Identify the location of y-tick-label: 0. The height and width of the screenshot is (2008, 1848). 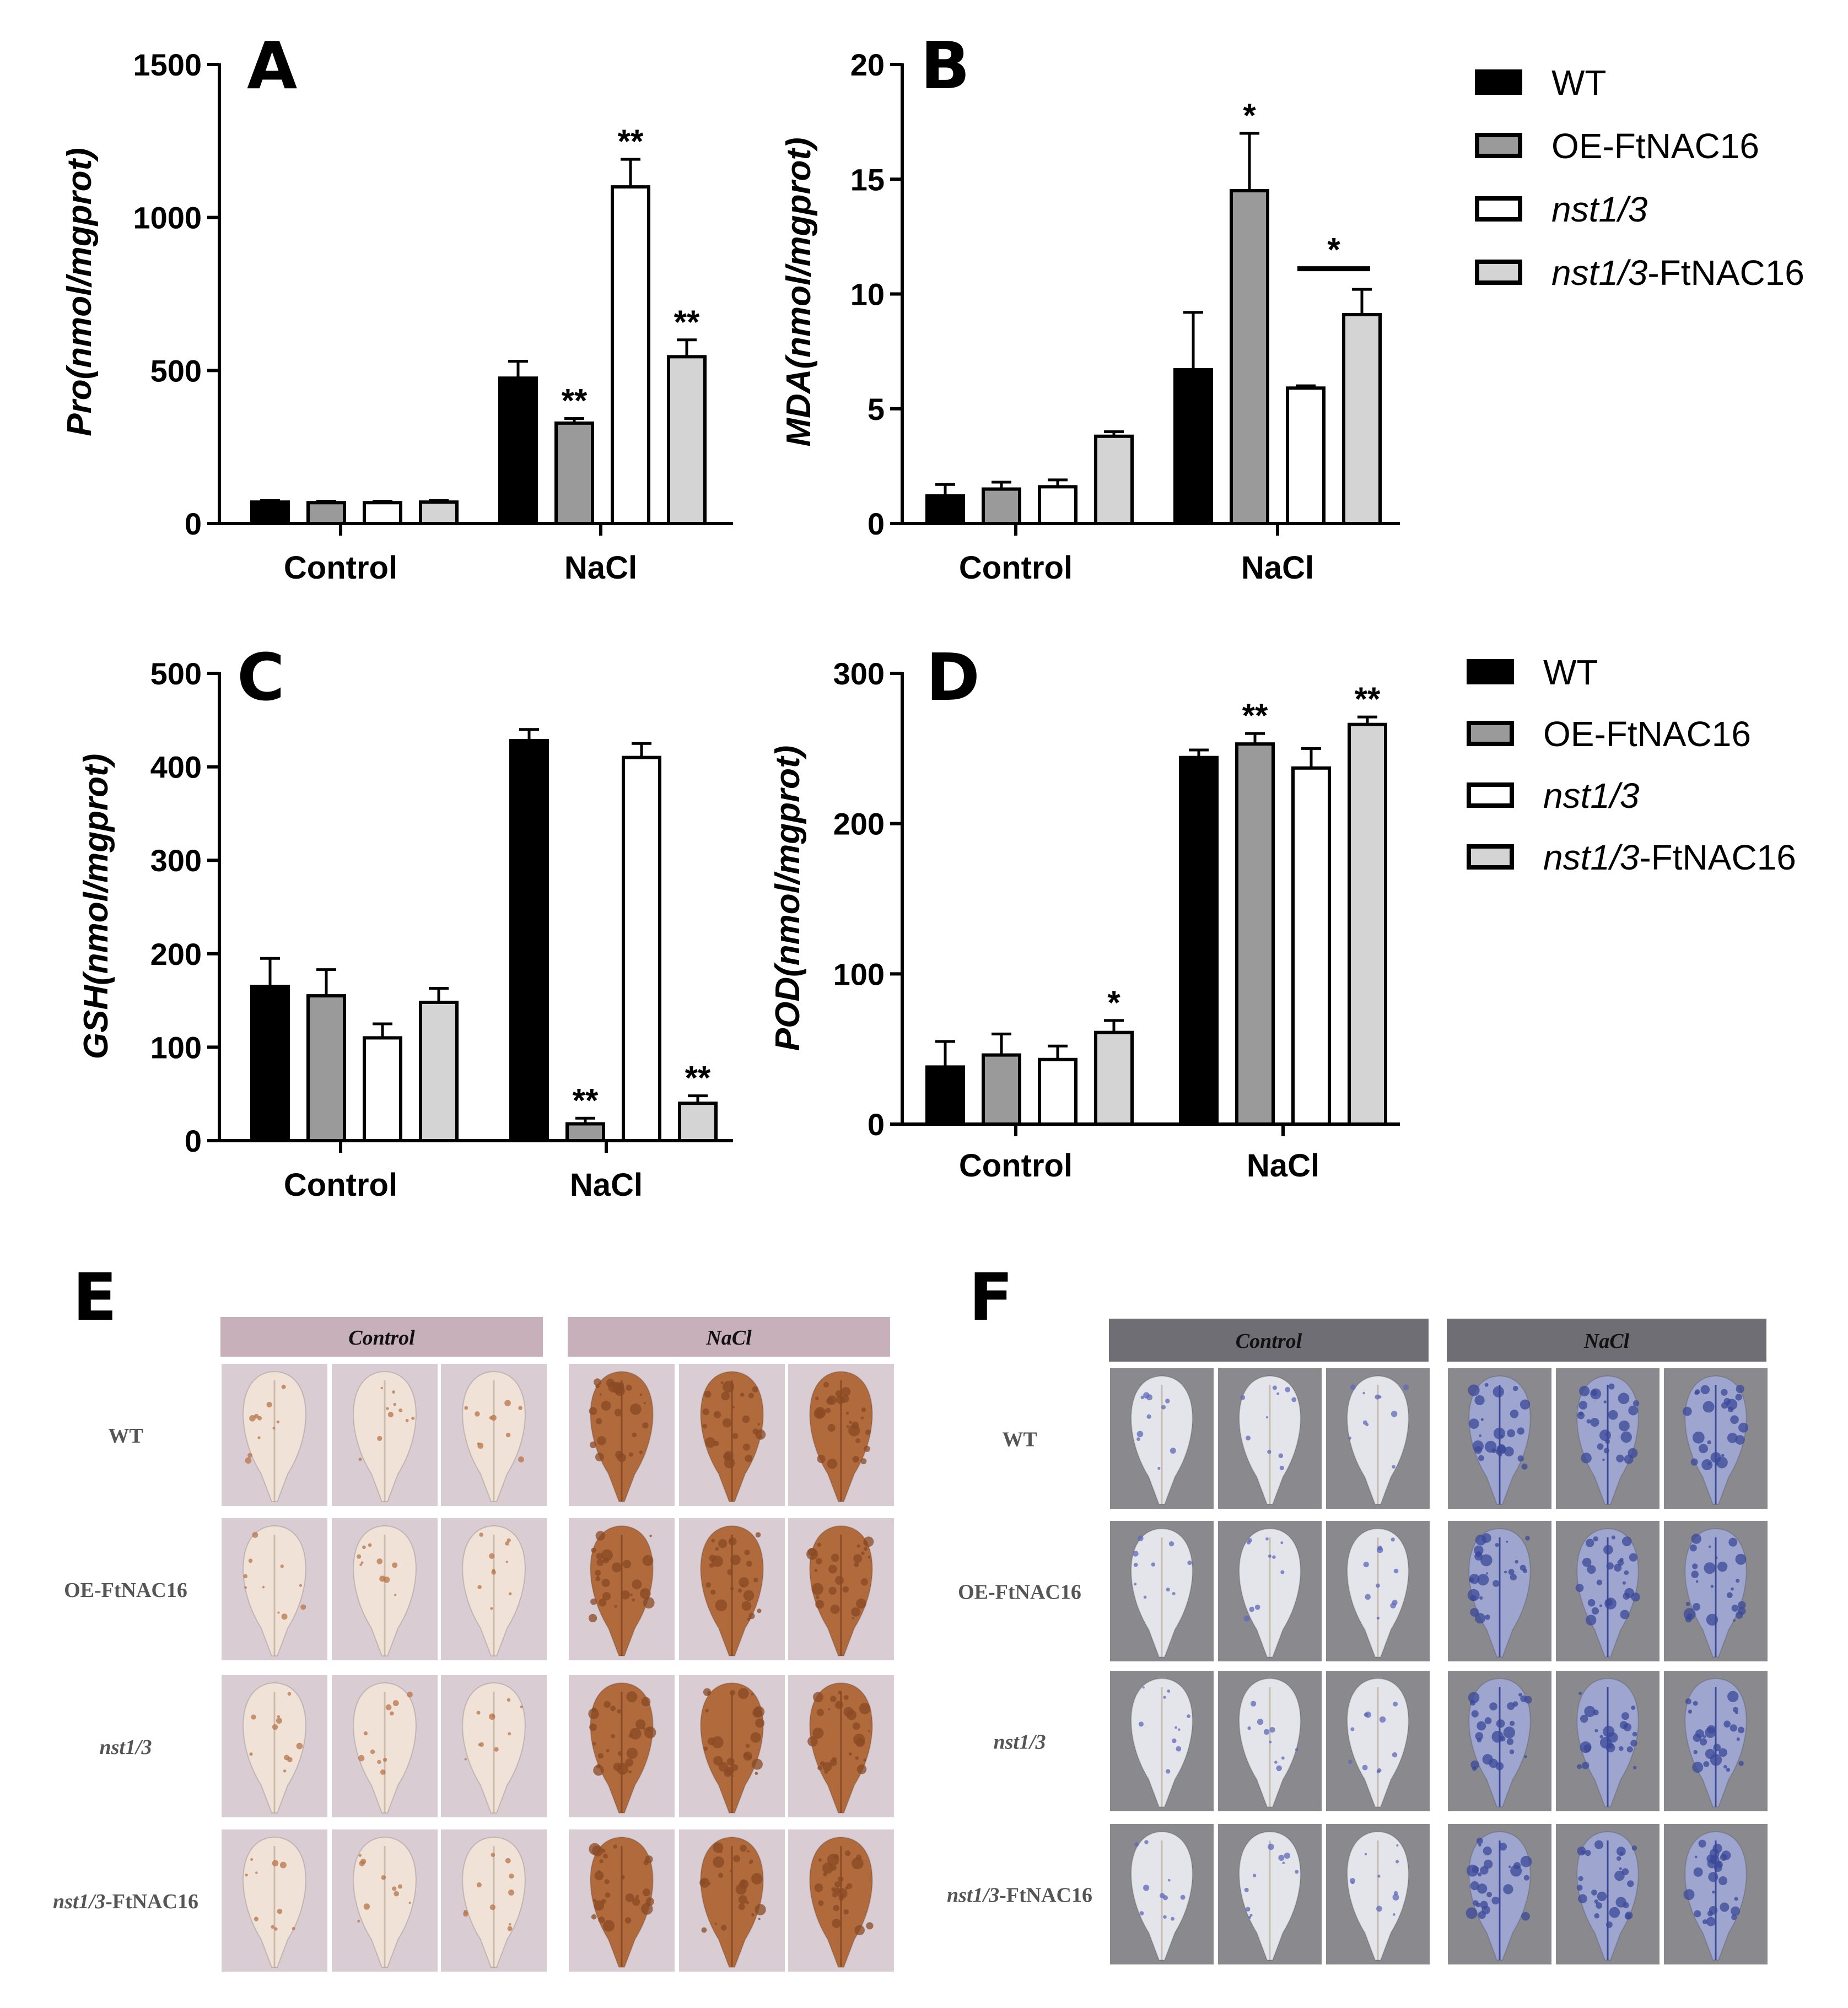
(877, 1124).